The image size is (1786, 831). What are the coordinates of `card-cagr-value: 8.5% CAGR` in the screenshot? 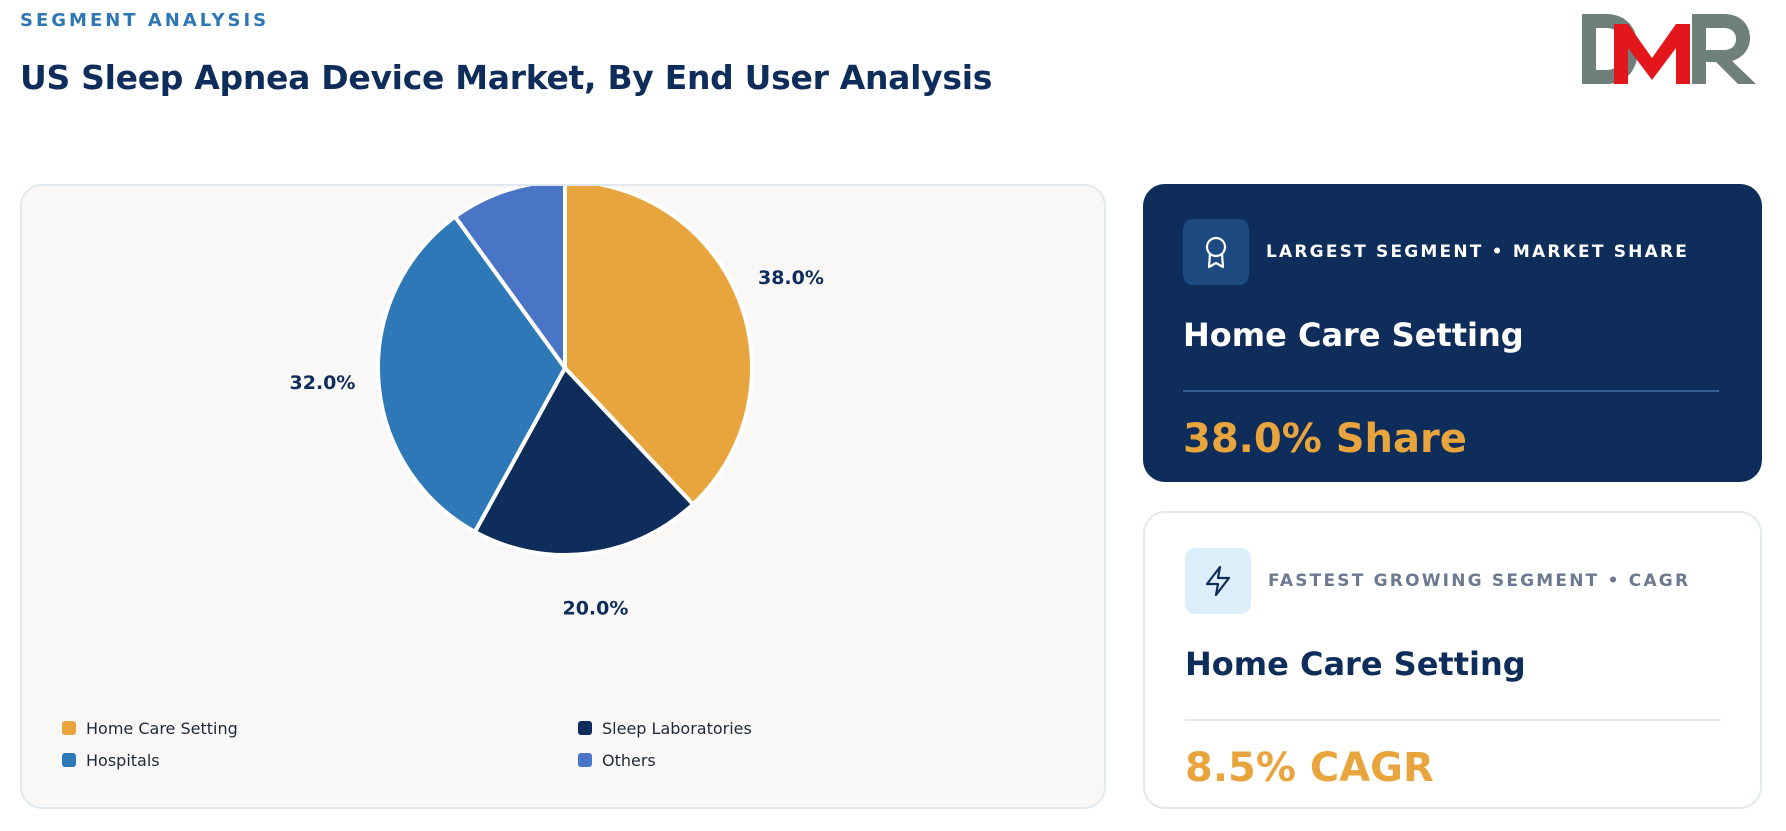 It's located at (1309, 768).